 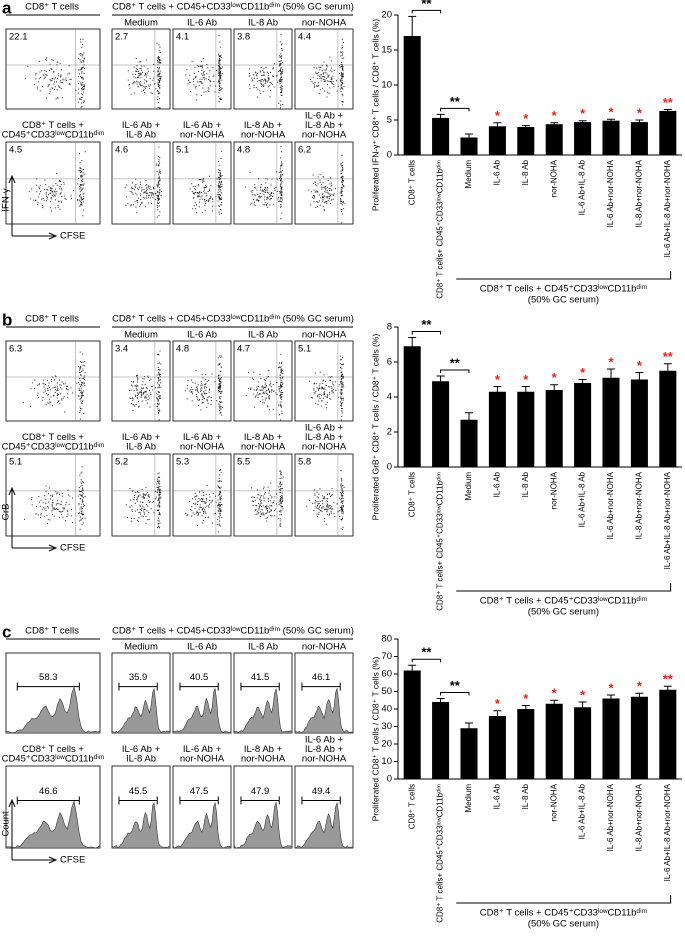 What do you see at coordinates (411, 806) in the screenshot?
I see `category-label: CD8⁺ T cells` at bounding box center [411, 806].